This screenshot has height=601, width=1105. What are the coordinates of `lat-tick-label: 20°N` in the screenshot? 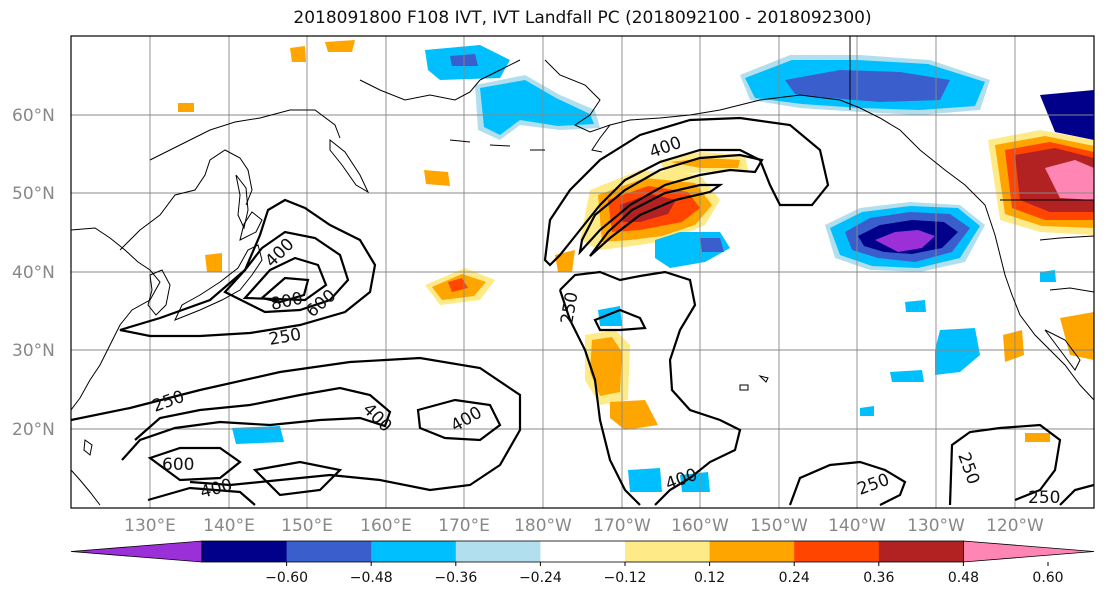 It's located at (33, 430).